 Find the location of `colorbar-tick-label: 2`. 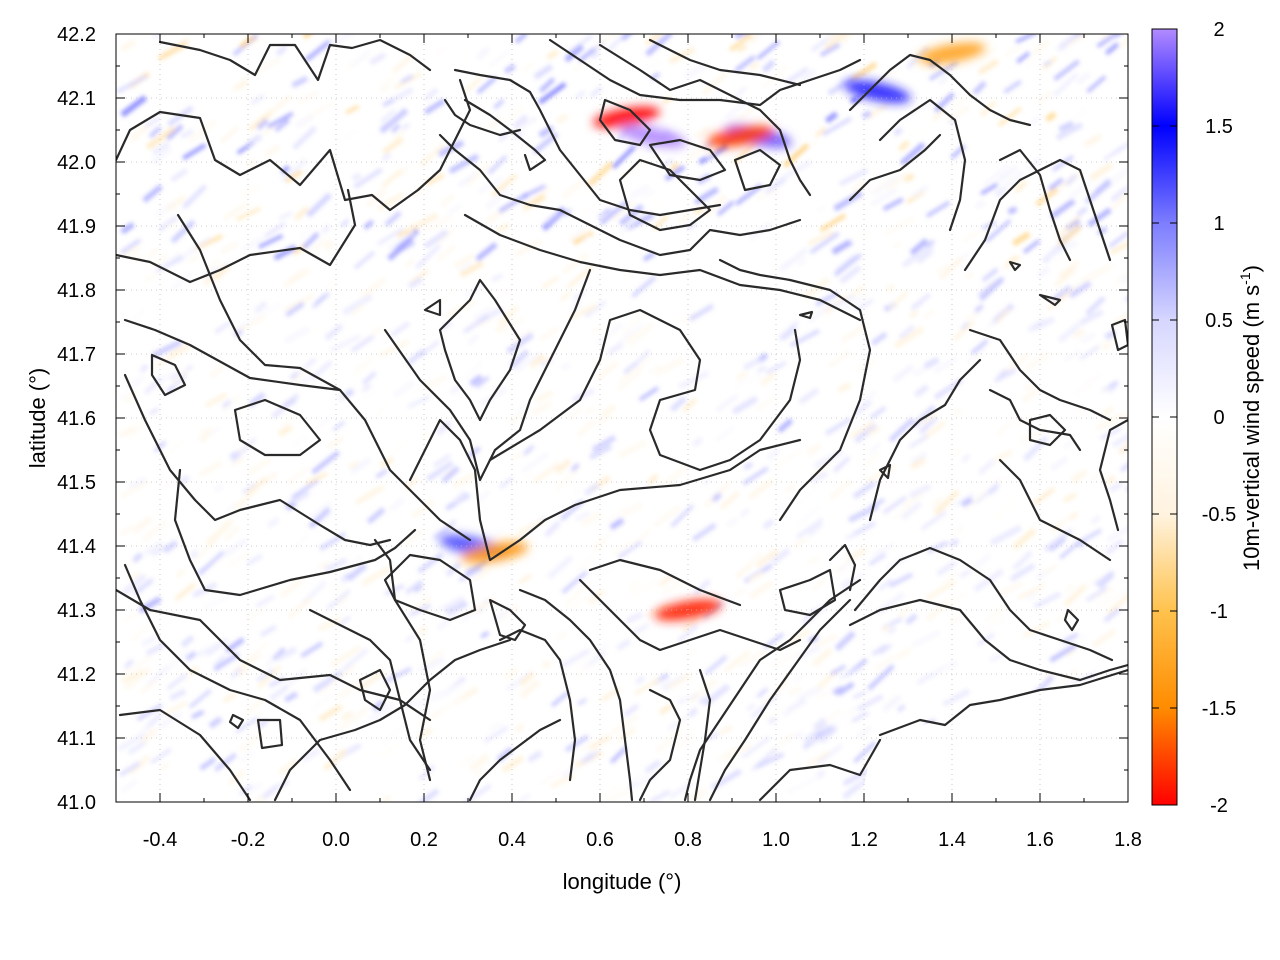

colorbar-tick-label: 2 is located at coordinates (1218, 30).